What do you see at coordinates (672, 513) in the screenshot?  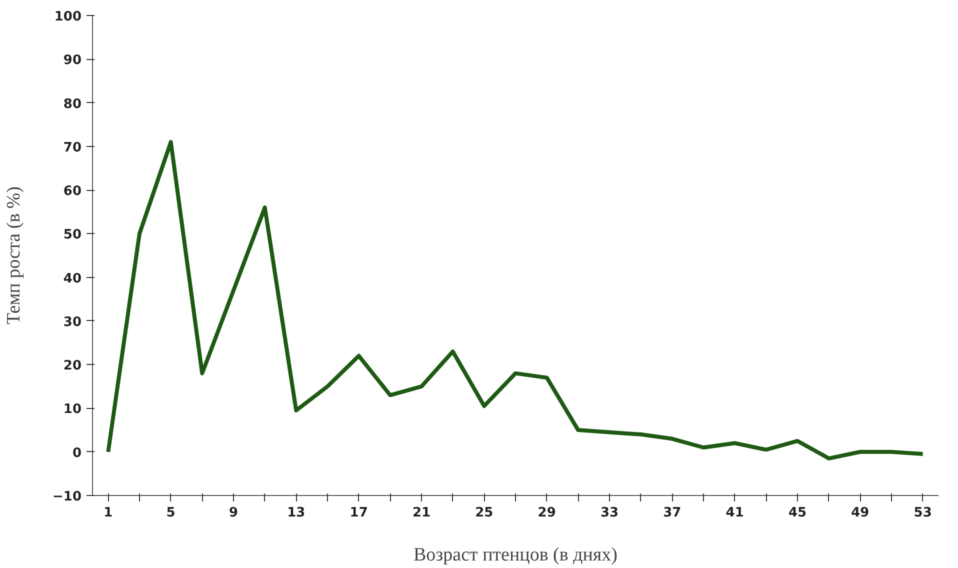 I see `x-tick-label: 37` at bounding box center [672, 513].